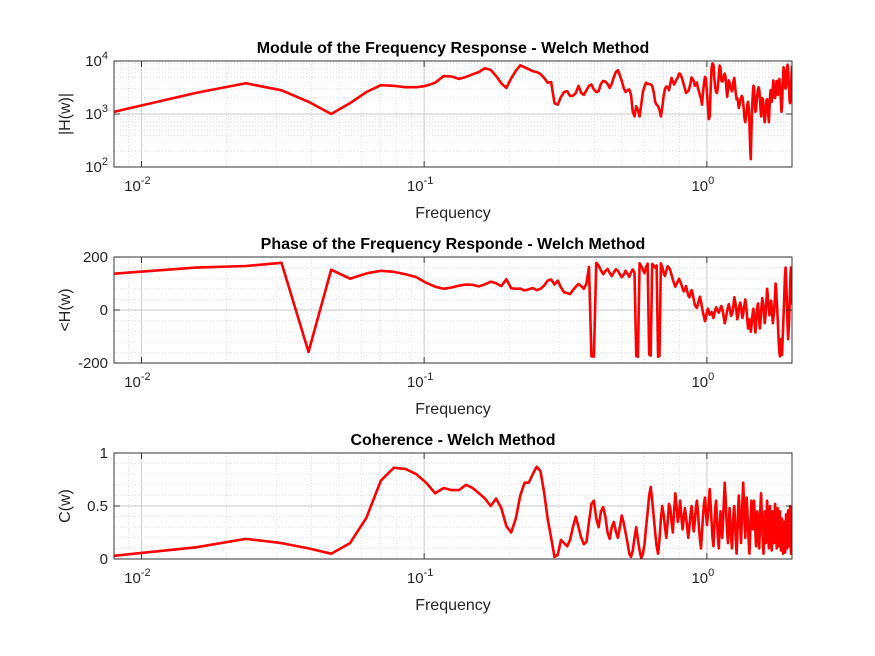 This screenshot has width=875, height=656. I want to click on chart-title: Coherence - Welch Method, so click(452, 440).